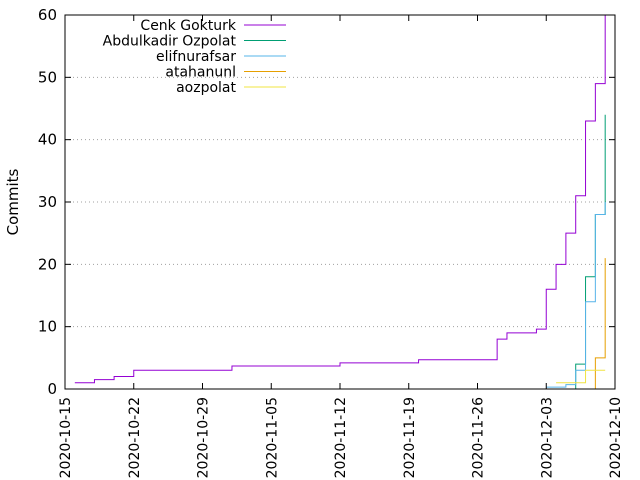 The width and height of the screenshot is (640, 480). Describe the element at coordinates (206, 88) in the screenshot. I see `legend-label: aozpolat` at that location.